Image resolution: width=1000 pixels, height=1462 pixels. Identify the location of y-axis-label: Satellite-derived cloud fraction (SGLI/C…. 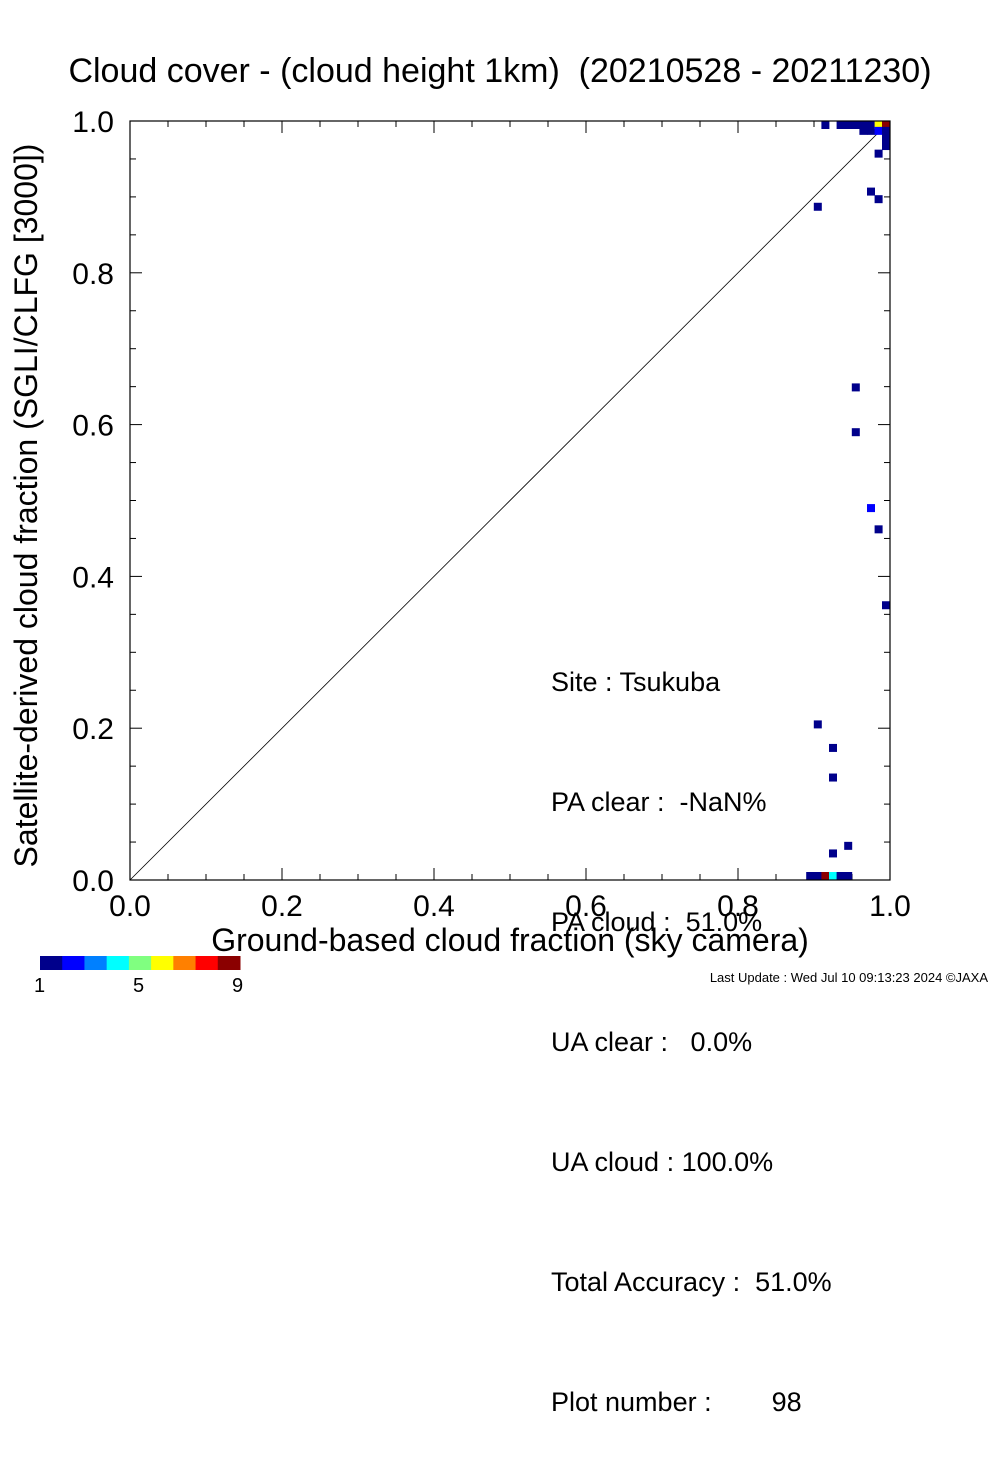
(26, 506).